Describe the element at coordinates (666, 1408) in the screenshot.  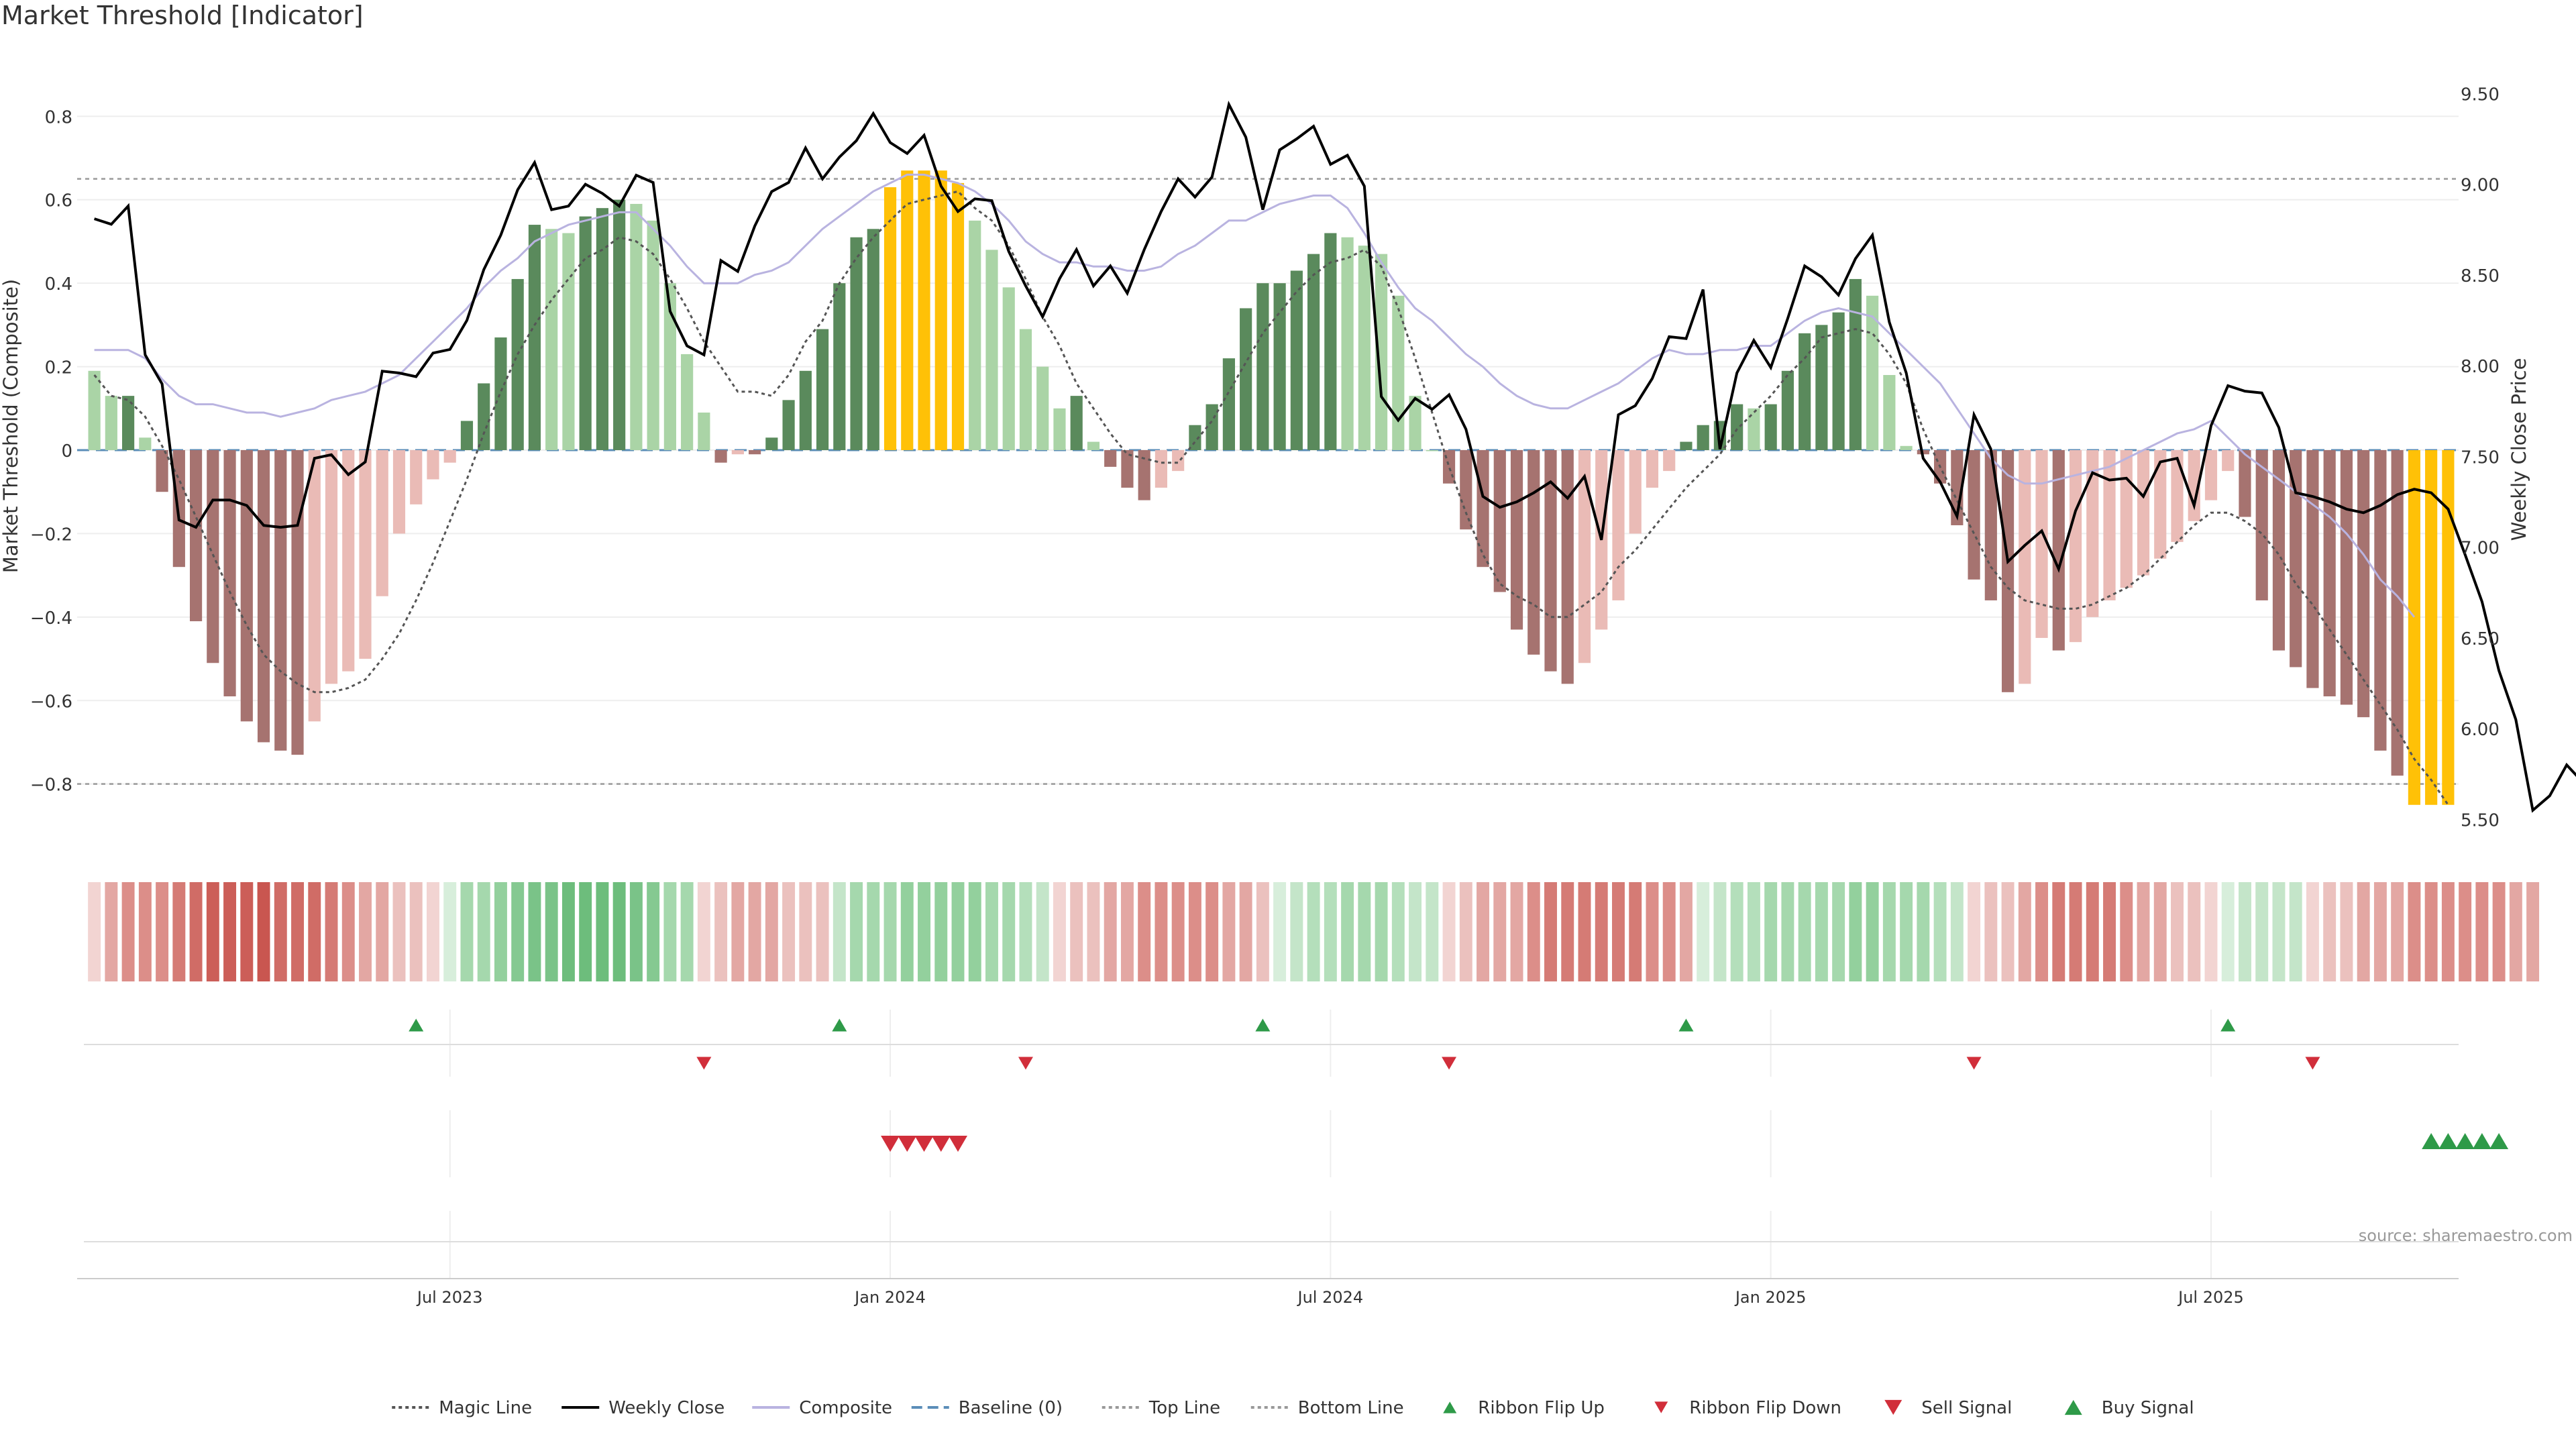
I see `legend-label: Weekly Close` at that location.